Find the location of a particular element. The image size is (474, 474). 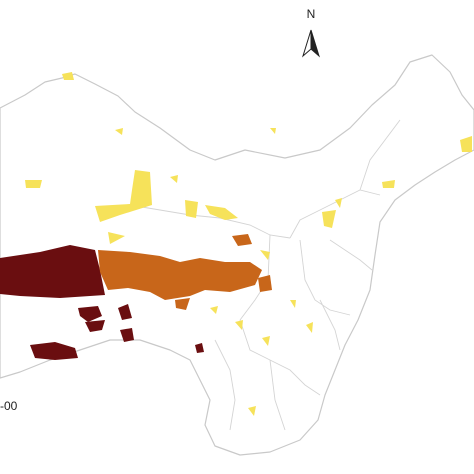

dark-areas is located at coordinates (102, 302).